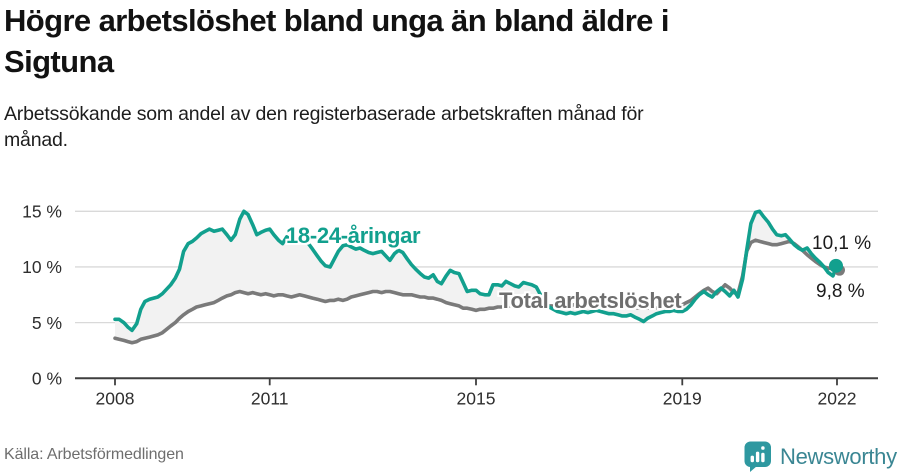 This screenshot has height=474, width=900. Describe the element at coordinates (36, 140) in the screenshot. I see `page-subtitle-line2: månad.` at that location.